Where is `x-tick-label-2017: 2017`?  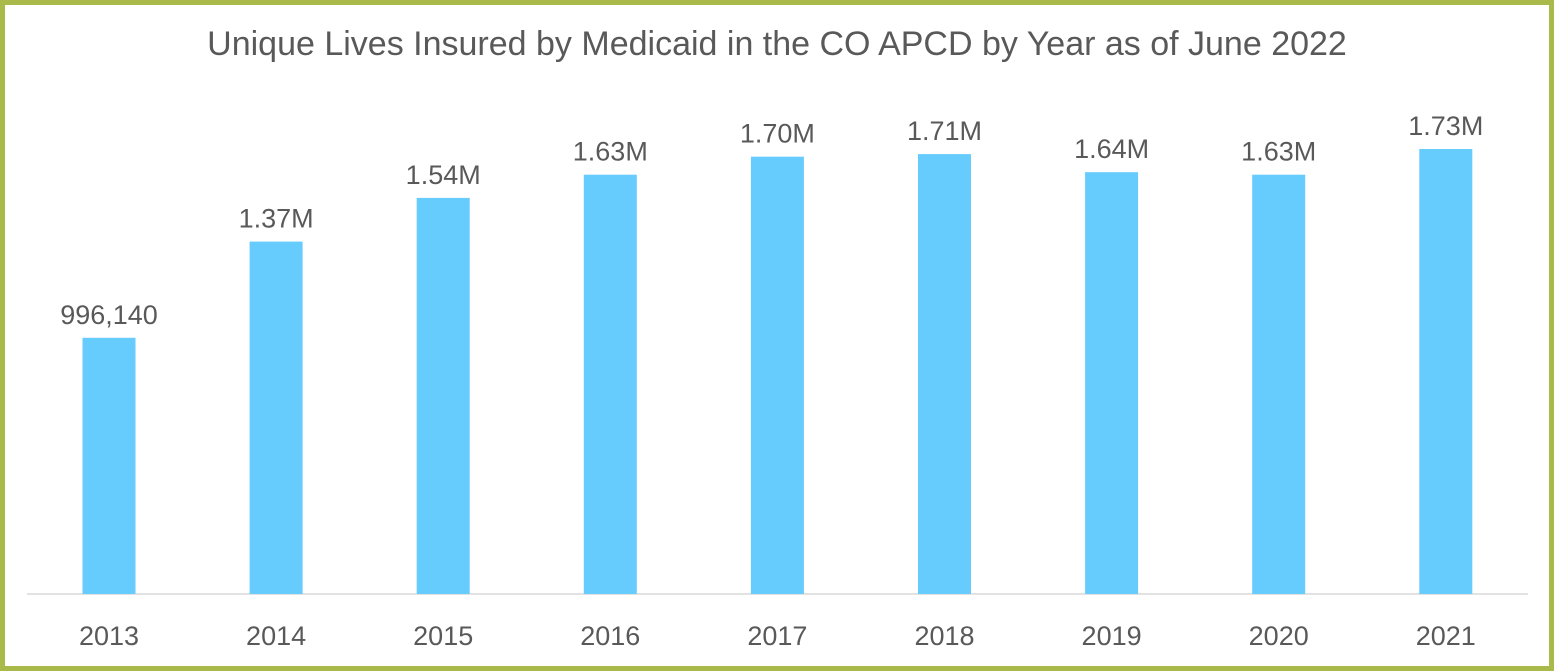 x-tick-label-2017: 2017 is located at coordinates (777, 636).